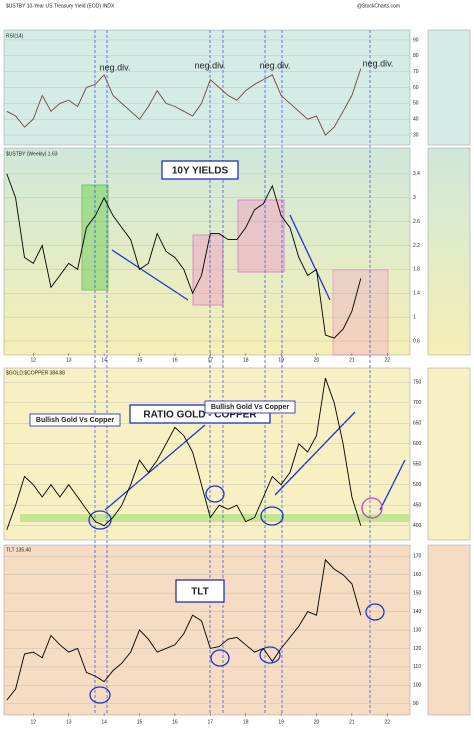 This screenshot has height=732, width=474. I want to click on panel-label: $GOLD:$COPPER 384.88, so click(35, 373).